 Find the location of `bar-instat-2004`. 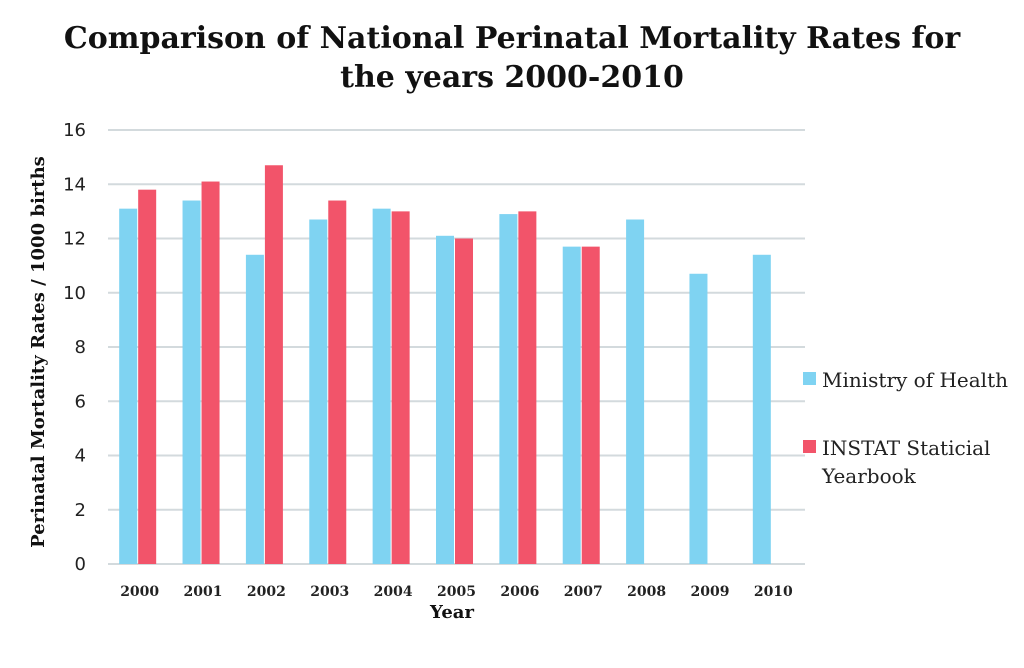

bar-instat-2004 is located at coordinates (400, 387).